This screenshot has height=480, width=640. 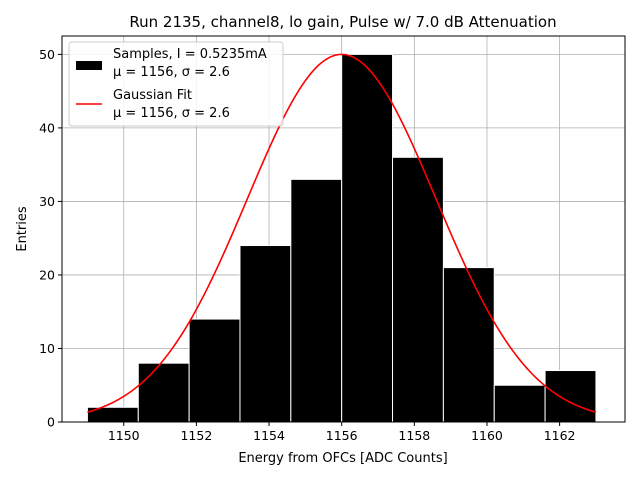 I want to click on legend-box, so click(x=176, y=84).